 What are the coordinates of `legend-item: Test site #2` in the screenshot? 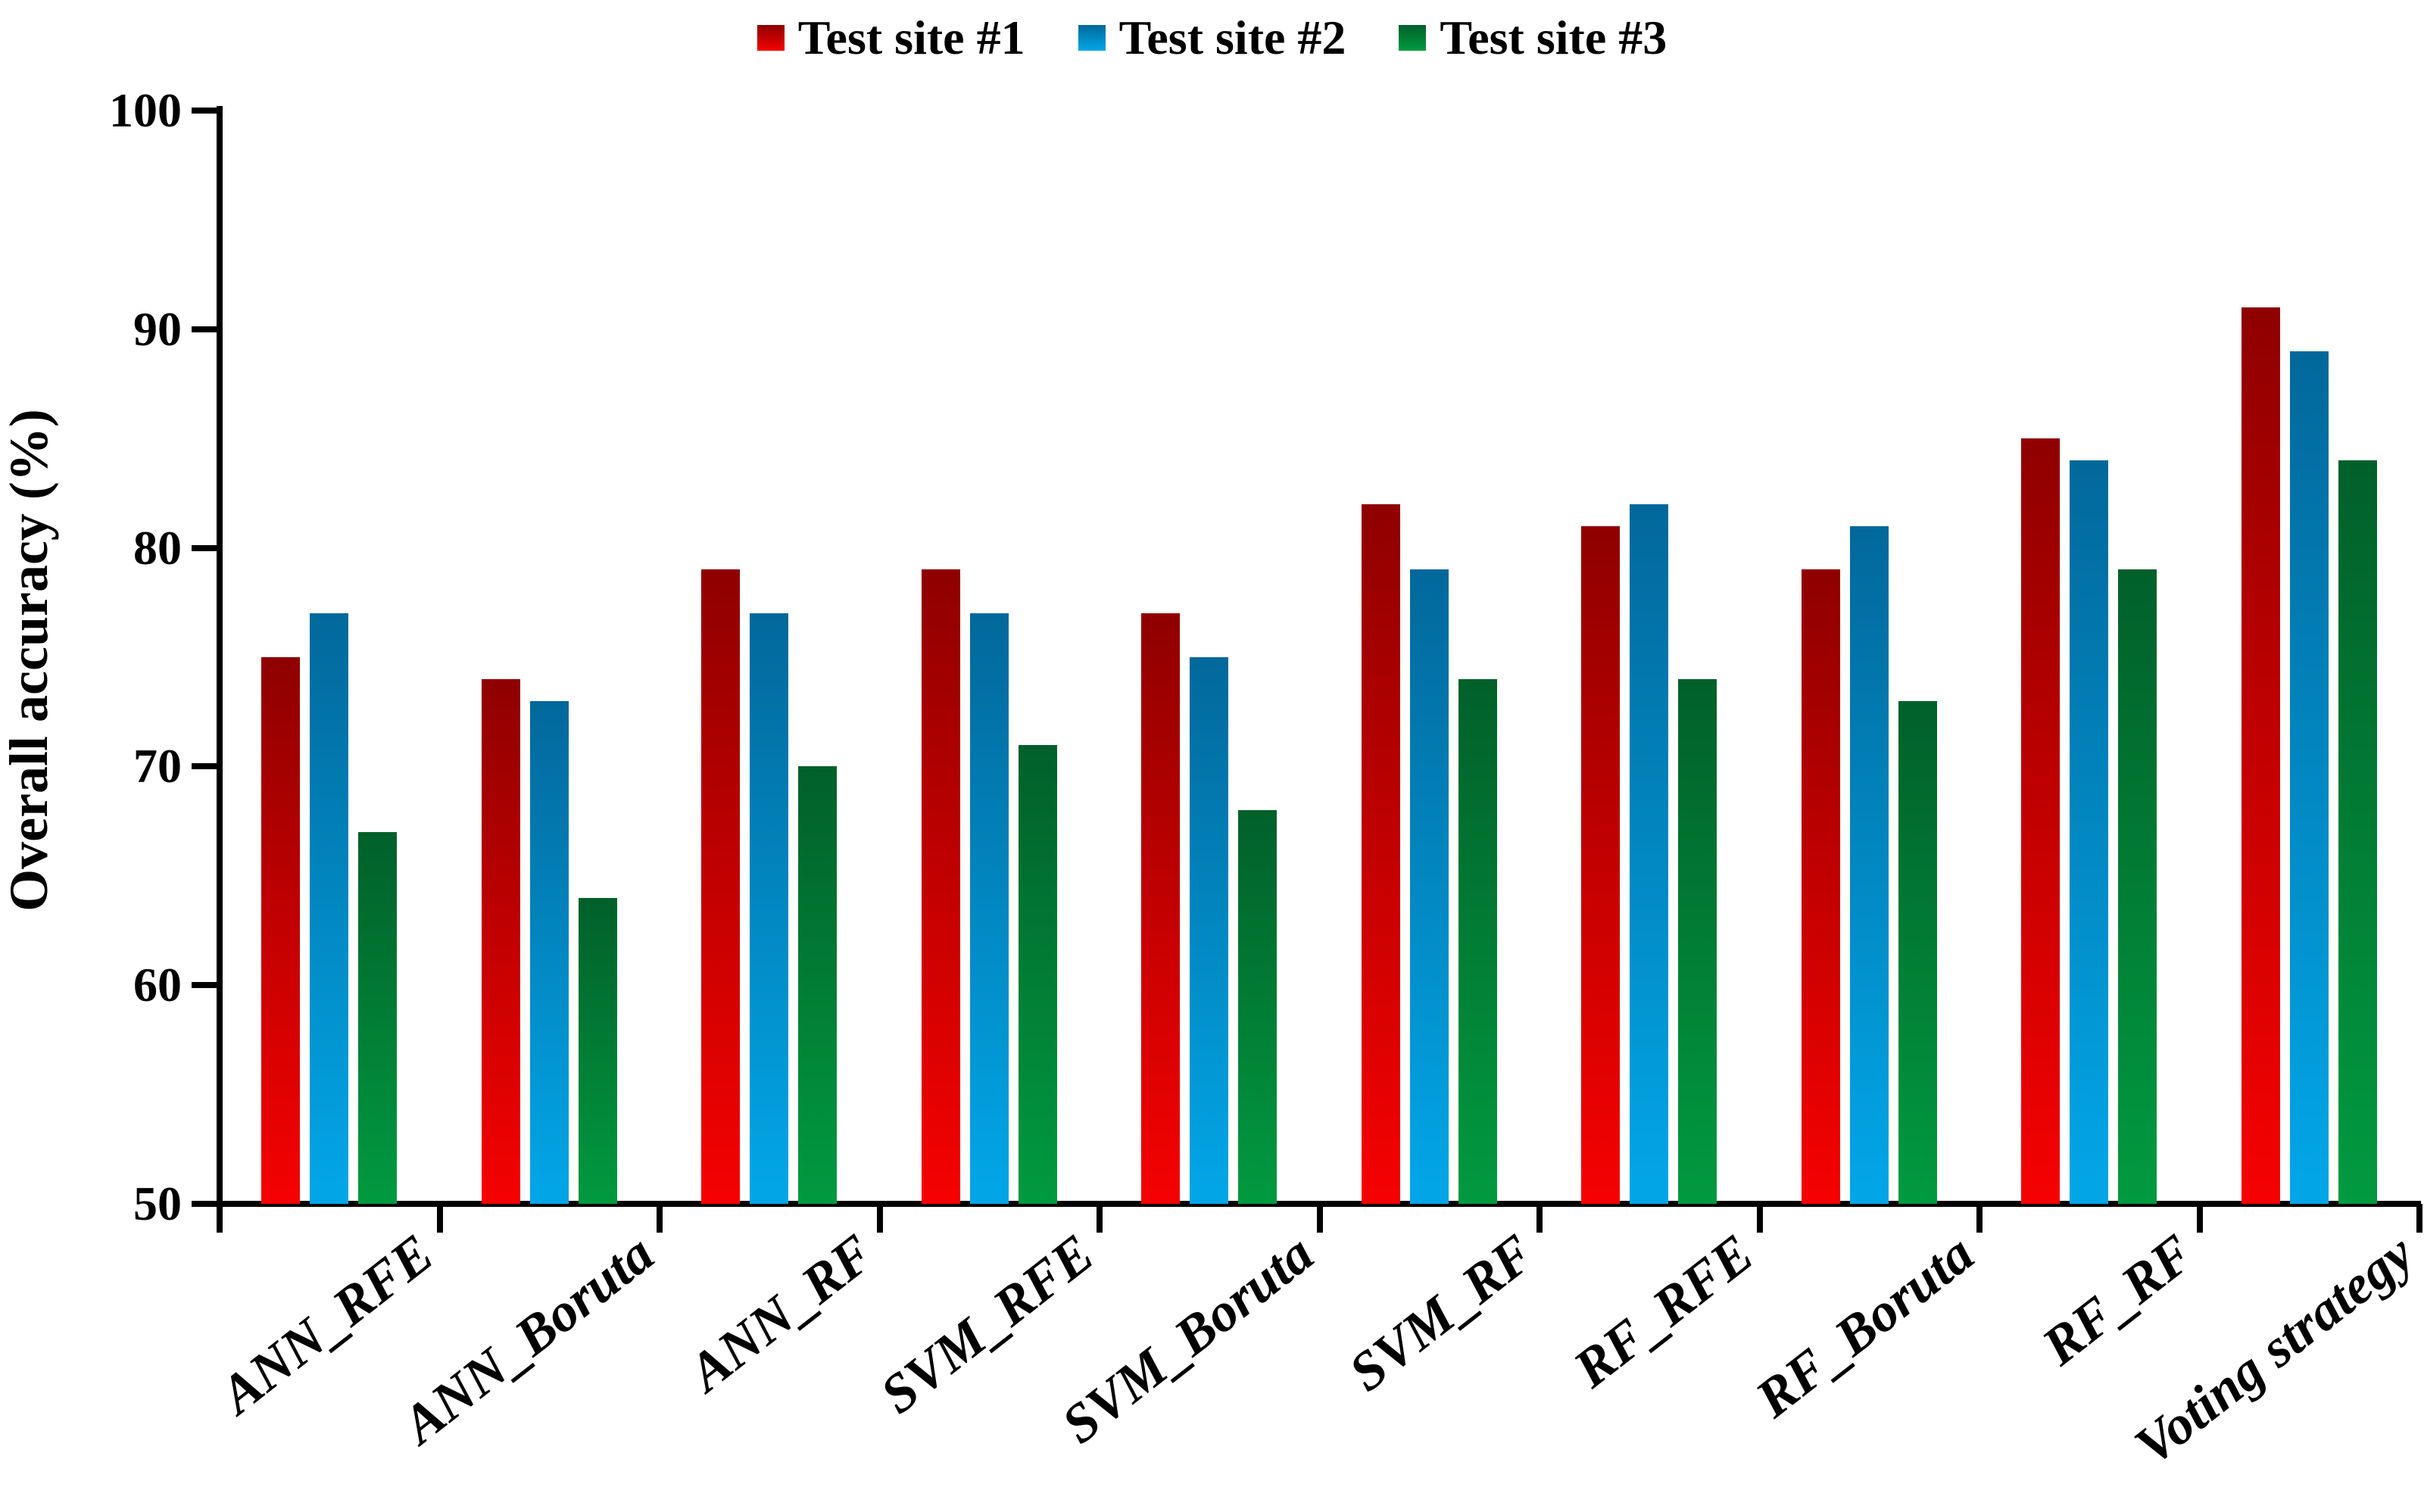 It's located at (1212, 38).